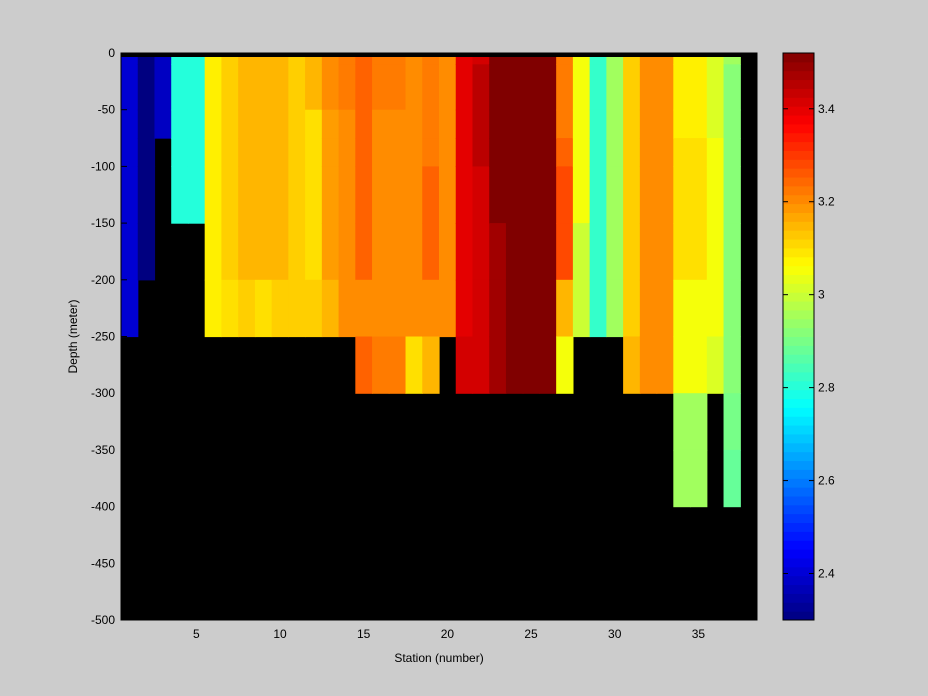  I want to click on x-axis-label: Station (number), so click(438, 658).